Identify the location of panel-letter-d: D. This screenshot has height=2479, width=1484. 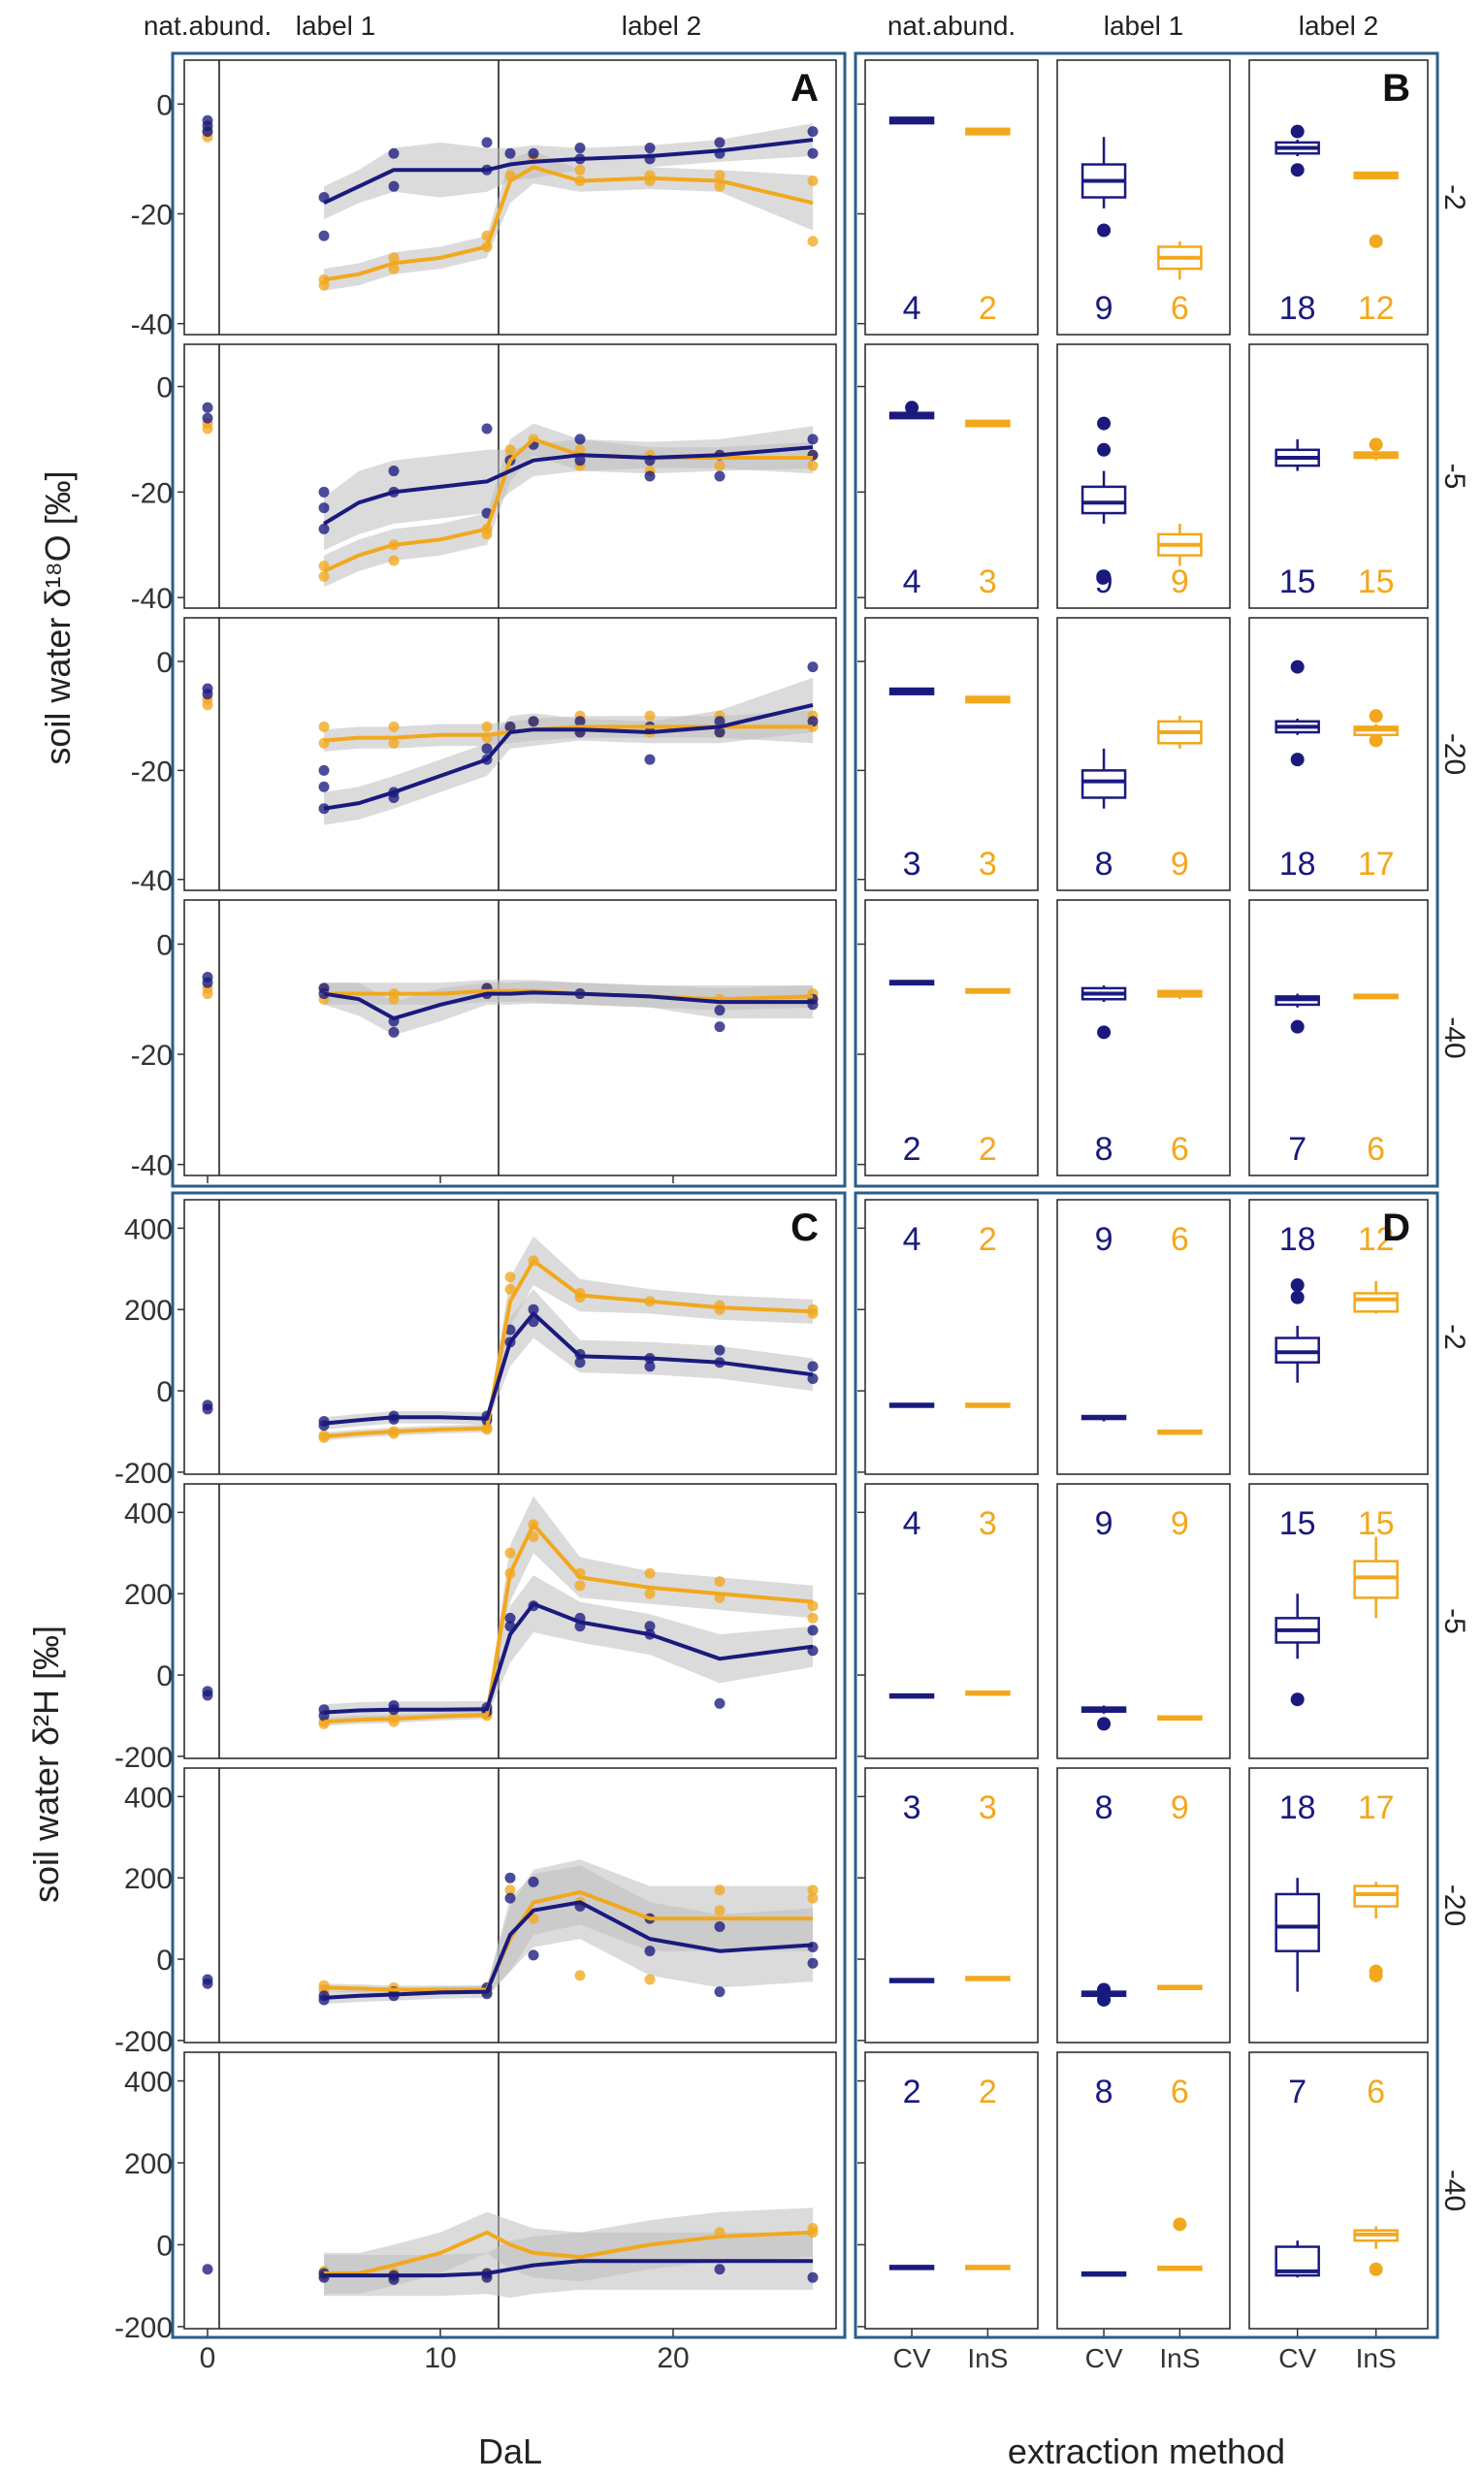
(1396, 1228).